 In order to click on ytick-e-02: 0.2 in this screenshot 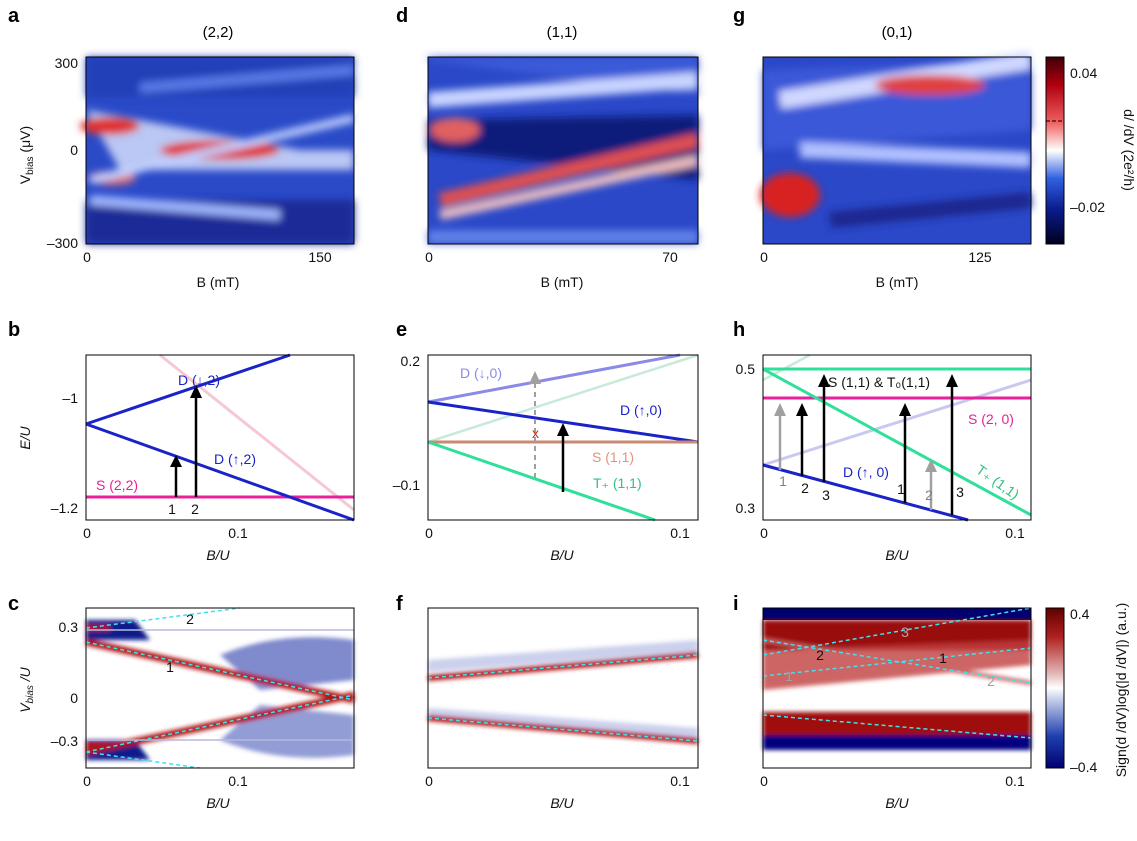, I will do `click(411, 361)`.